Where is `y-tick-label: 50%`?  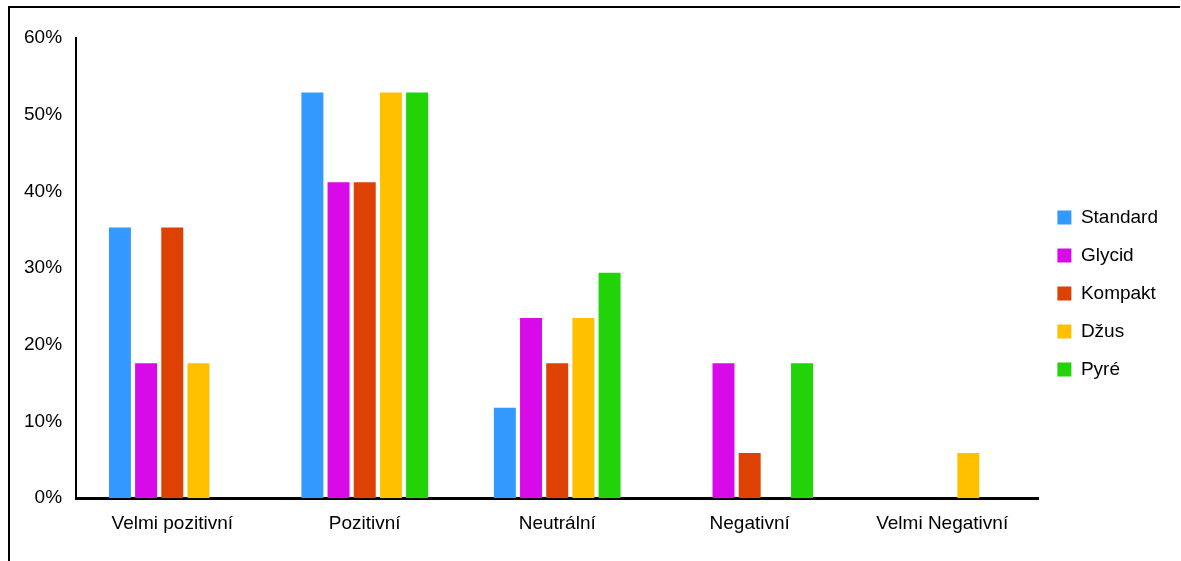 y-tick-label: 50% is located at coordinates (43, 113).